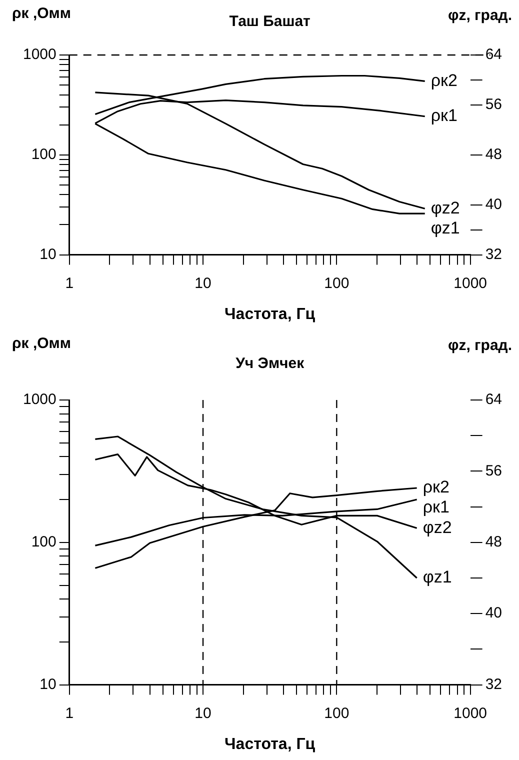 The width and height of the screenshot is (519, 760). What do you see at coordinates (444, 80) in the screenshot?
I see `legend-label: ρк2` at bounding box center [444, 80].